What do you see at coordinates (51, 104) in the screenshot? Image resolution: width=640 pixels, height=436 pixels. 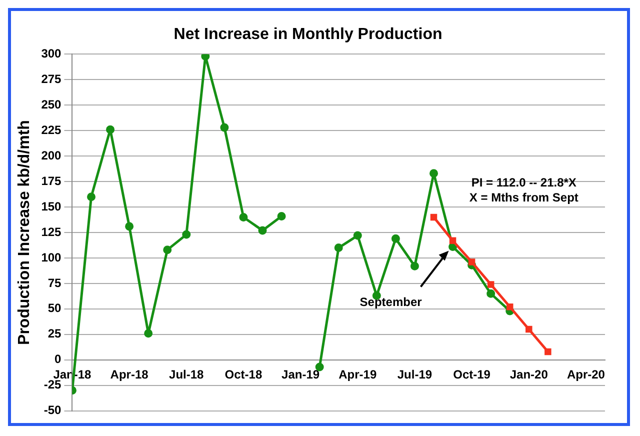 I see `y-tick-label: 250` at bounding box center [51, 104].